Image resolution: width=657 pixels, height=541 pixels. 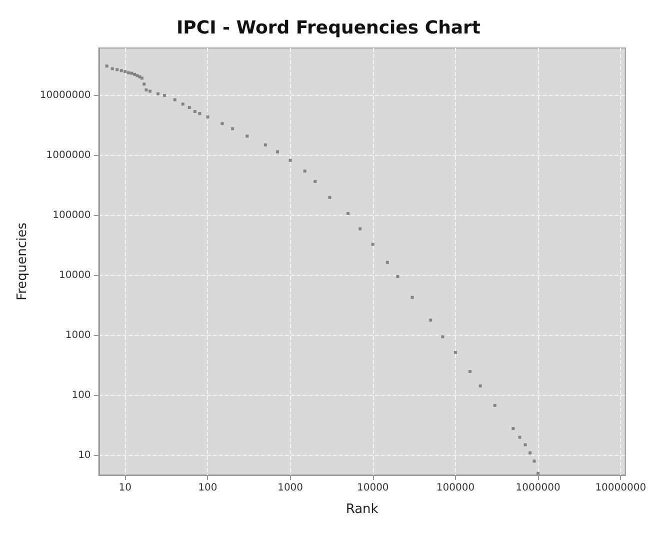 What do you see at coordinates (78, 335) in the screenshot?
I see `y-tick-label: 1000` at bounding box center [78, 335].